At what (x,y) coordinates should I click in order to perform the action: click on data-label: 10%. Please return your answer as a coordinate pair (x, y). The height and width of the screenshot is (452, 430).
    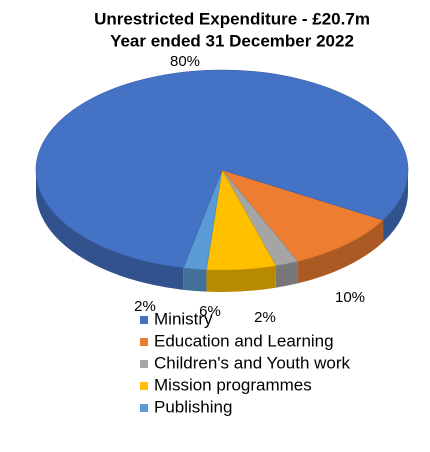
    Looking at the image, I should click on (350, 297).